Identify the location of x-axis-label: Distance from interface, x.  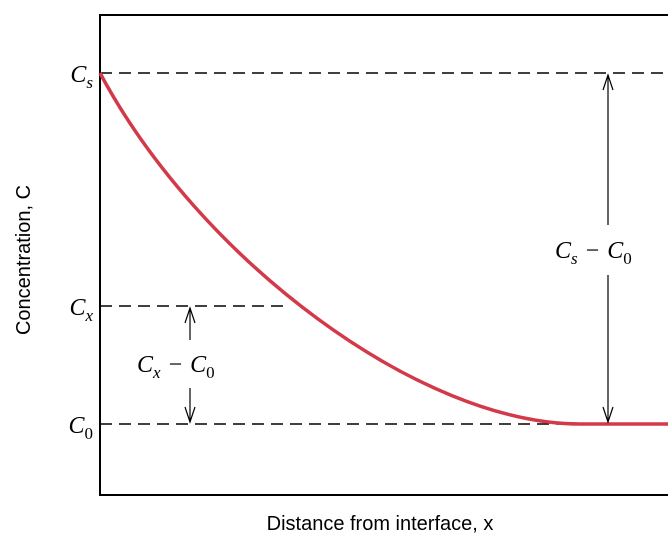
(380, 524).